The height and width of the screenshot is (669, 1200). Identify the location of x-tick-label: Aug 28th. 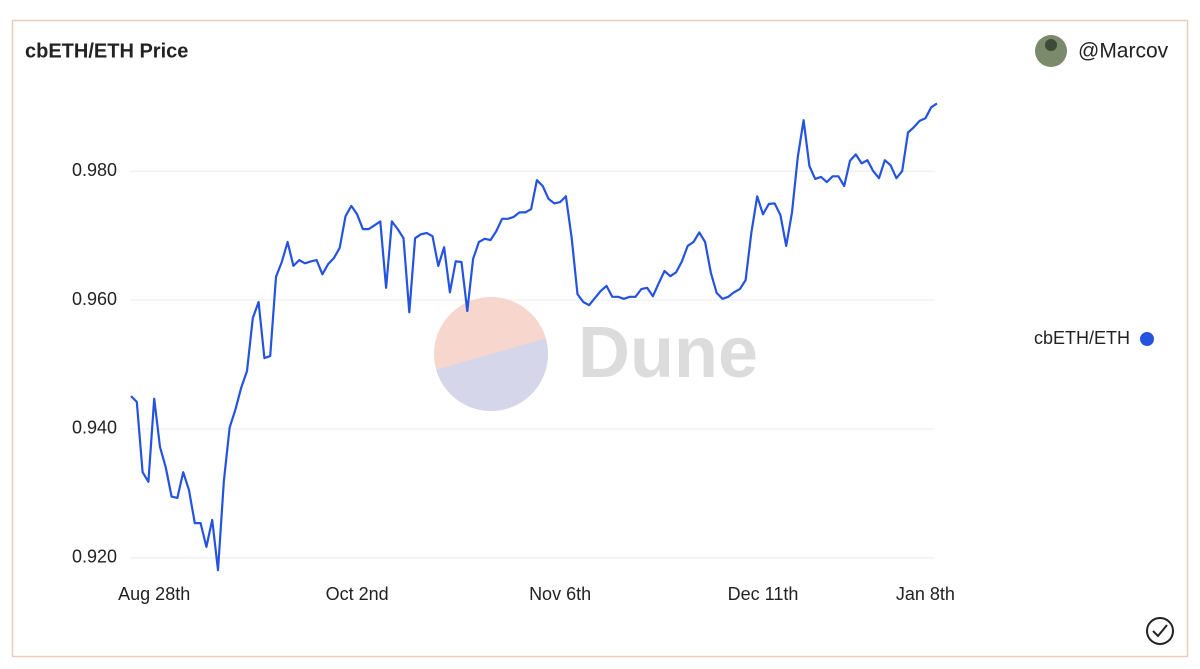
(154, 594).